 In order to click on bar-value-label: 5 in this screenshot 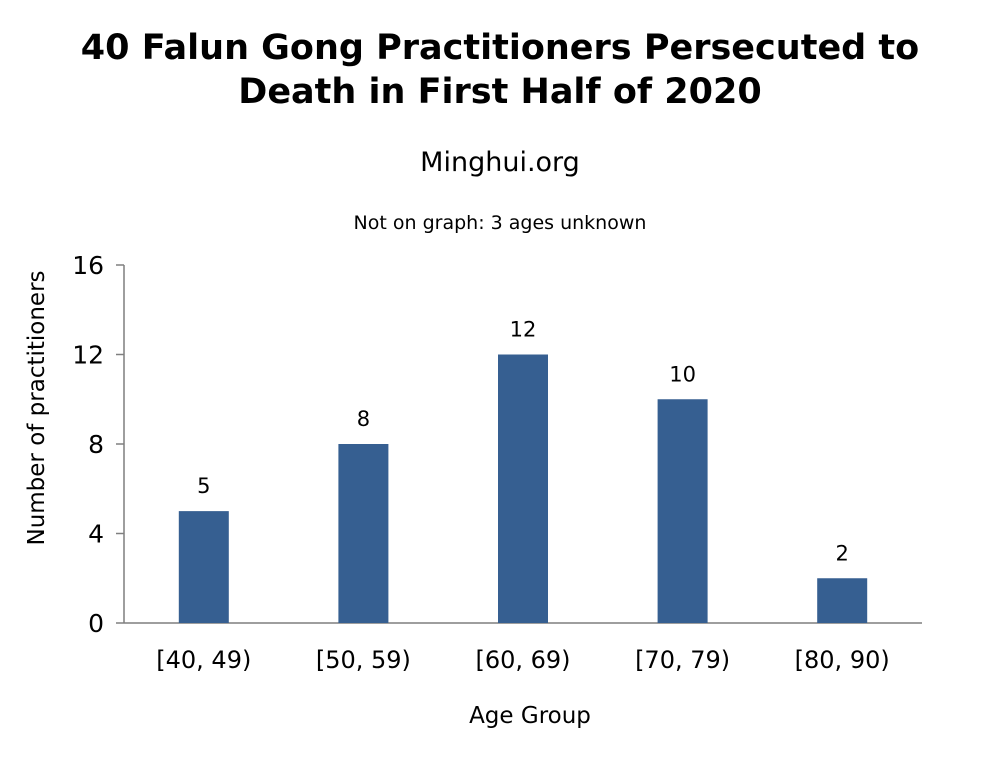, I will do `click(203, 486)`.